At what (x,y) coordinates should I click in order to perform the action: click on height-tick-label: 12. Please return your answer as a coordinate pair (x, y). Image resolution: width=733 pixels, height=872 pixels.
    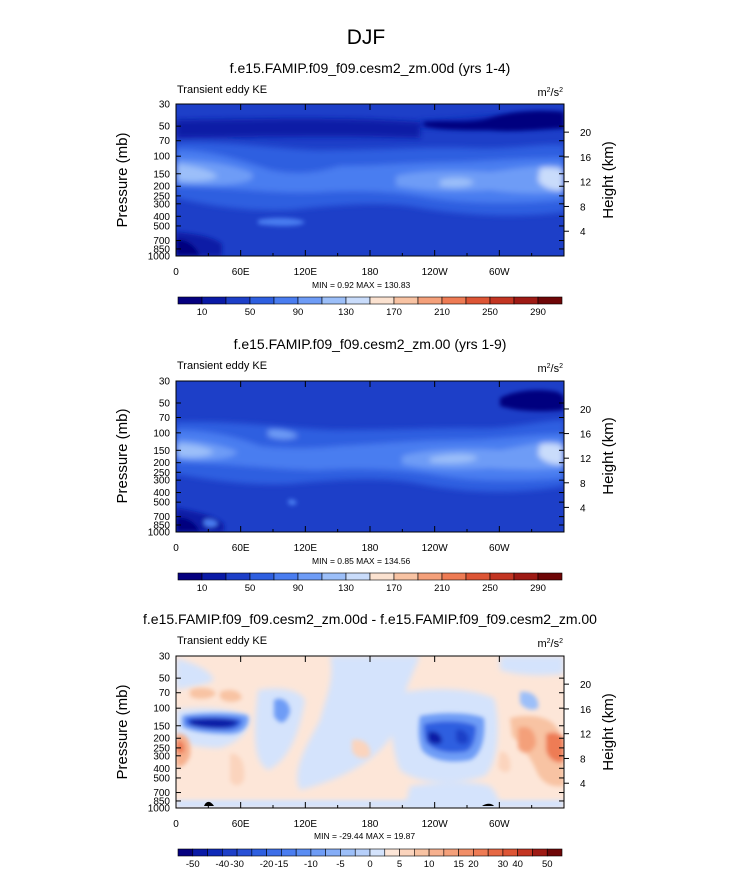
    Looking at the image, I should click on (586, 735).